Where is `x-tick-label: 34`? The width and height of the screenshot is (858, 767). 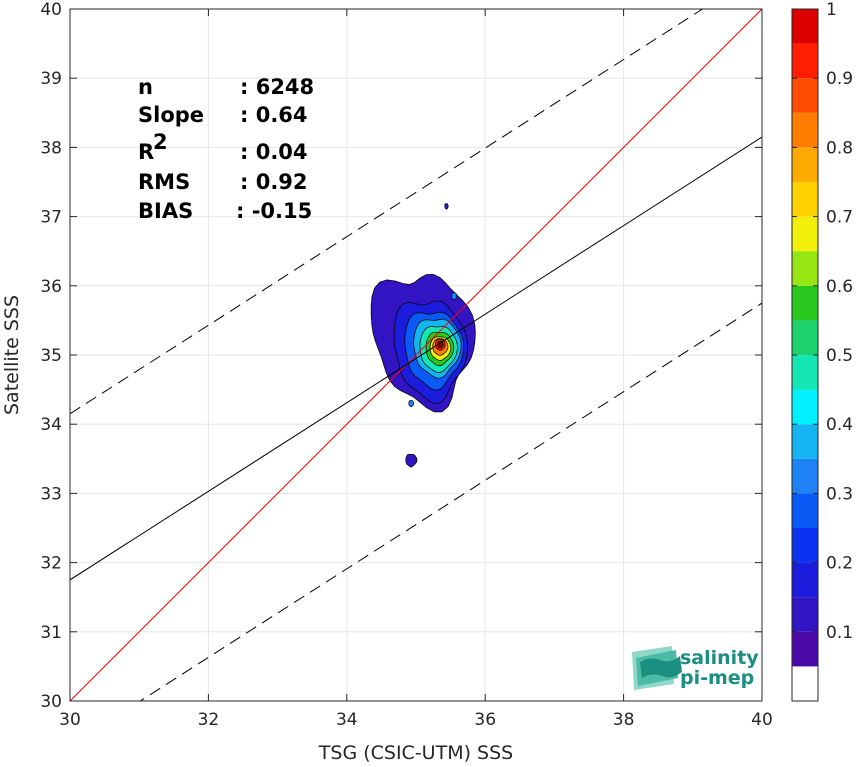
x-tick-label: 34 is located at coordinates (347, 720).